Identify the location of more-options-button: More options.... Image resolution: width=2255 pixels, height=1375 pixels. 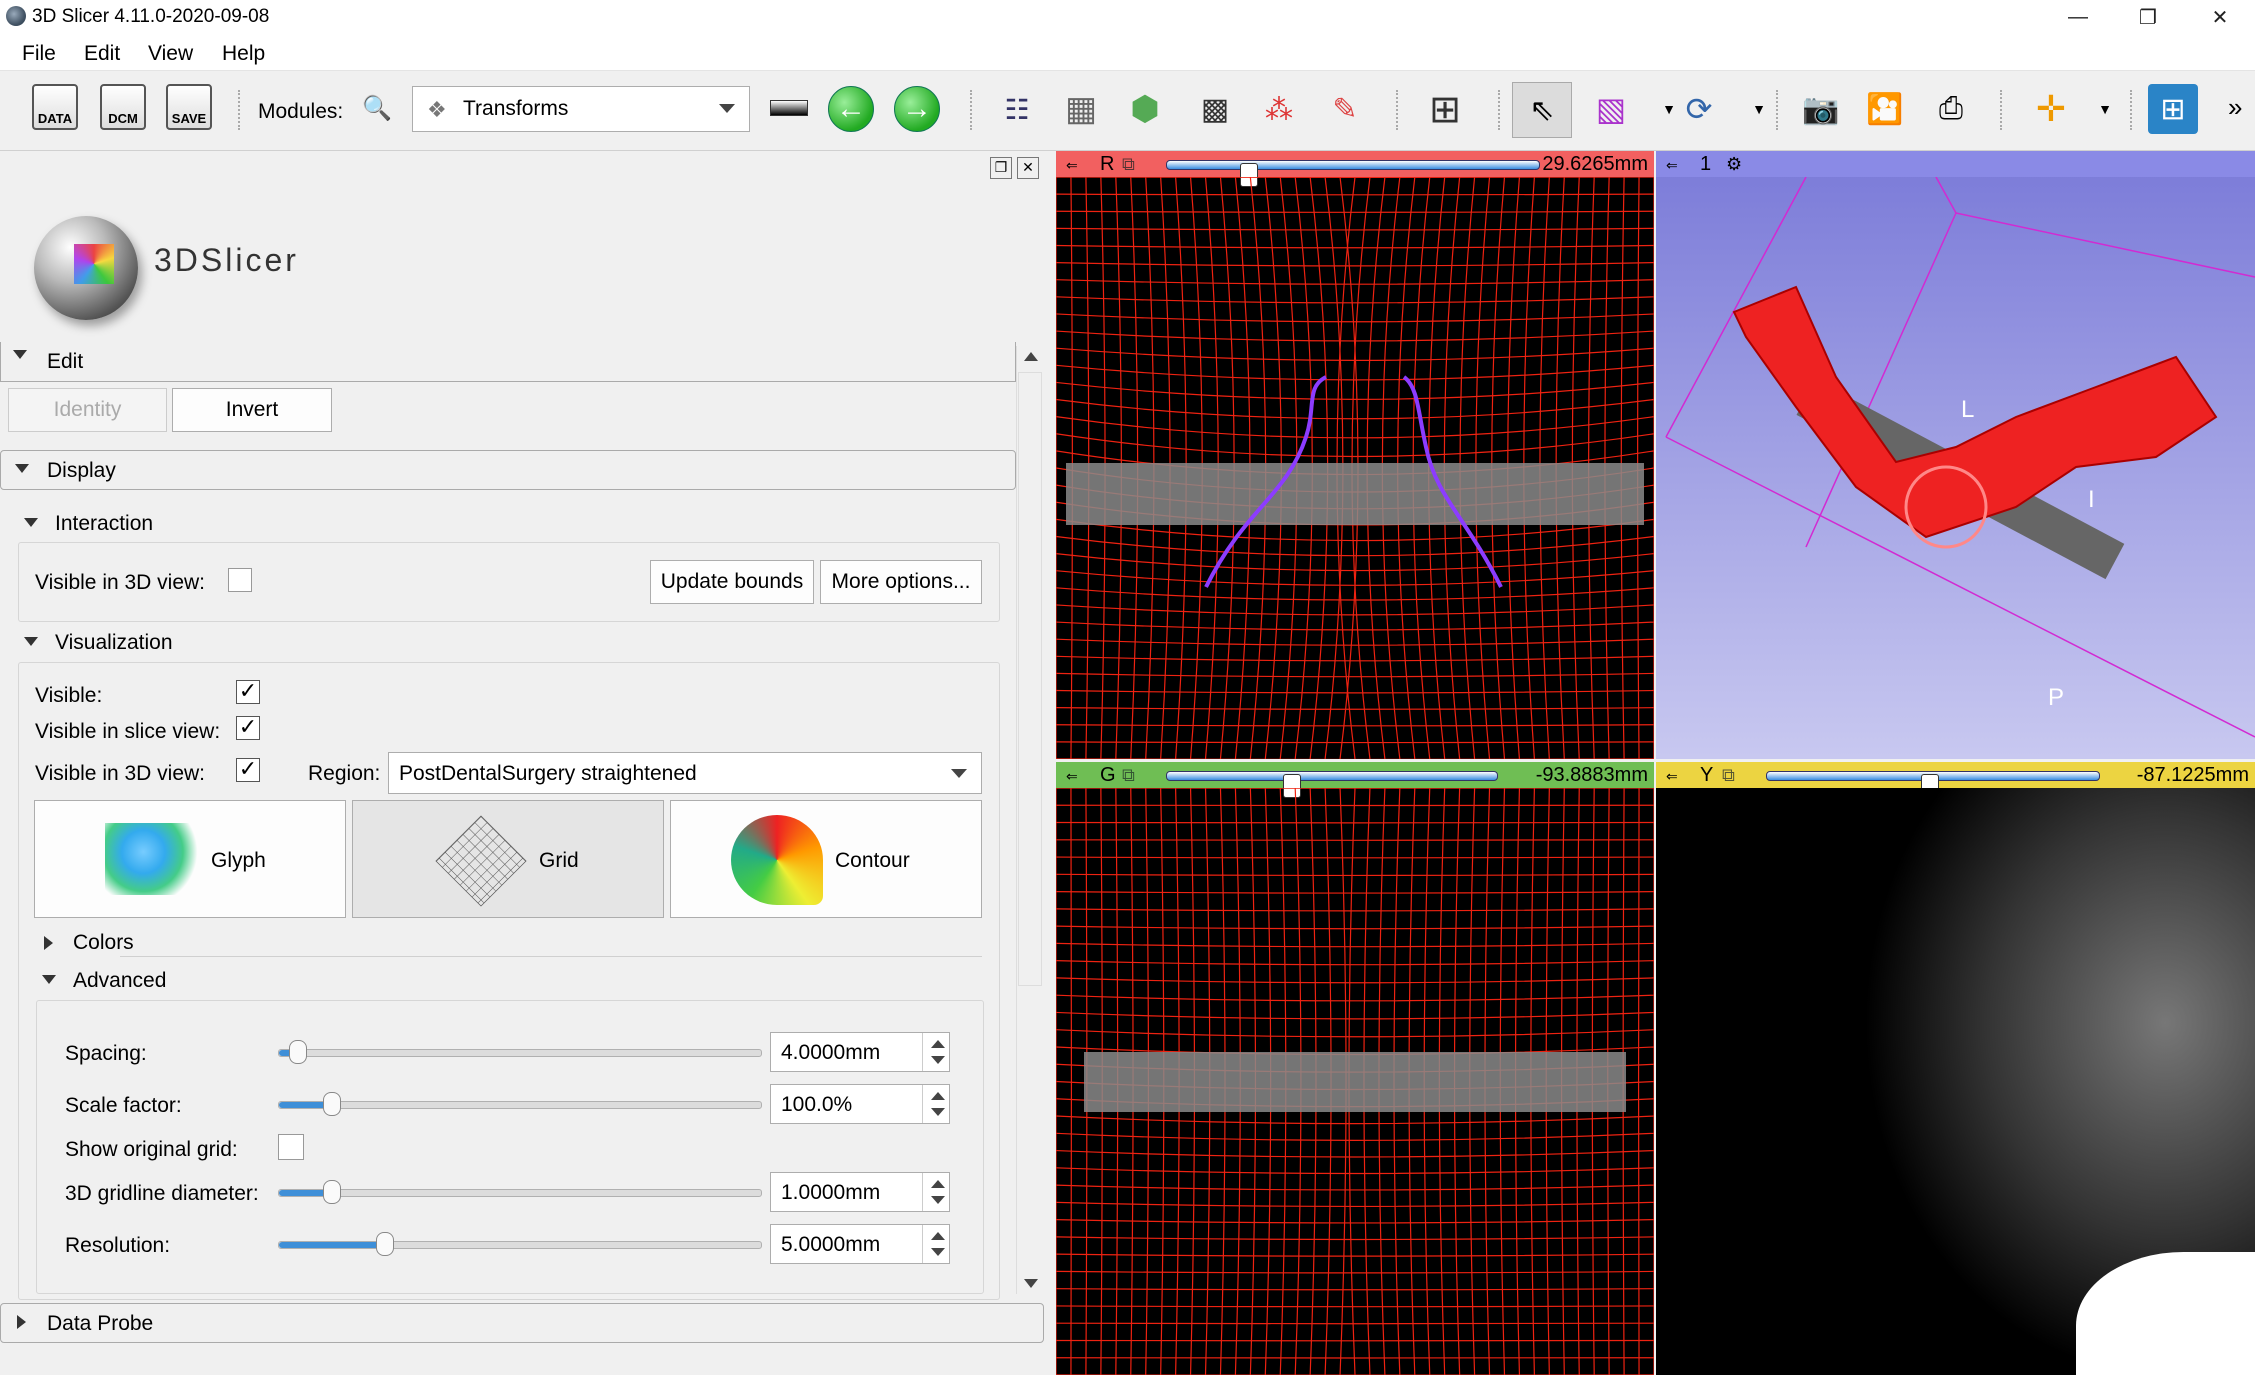
(901, 582).